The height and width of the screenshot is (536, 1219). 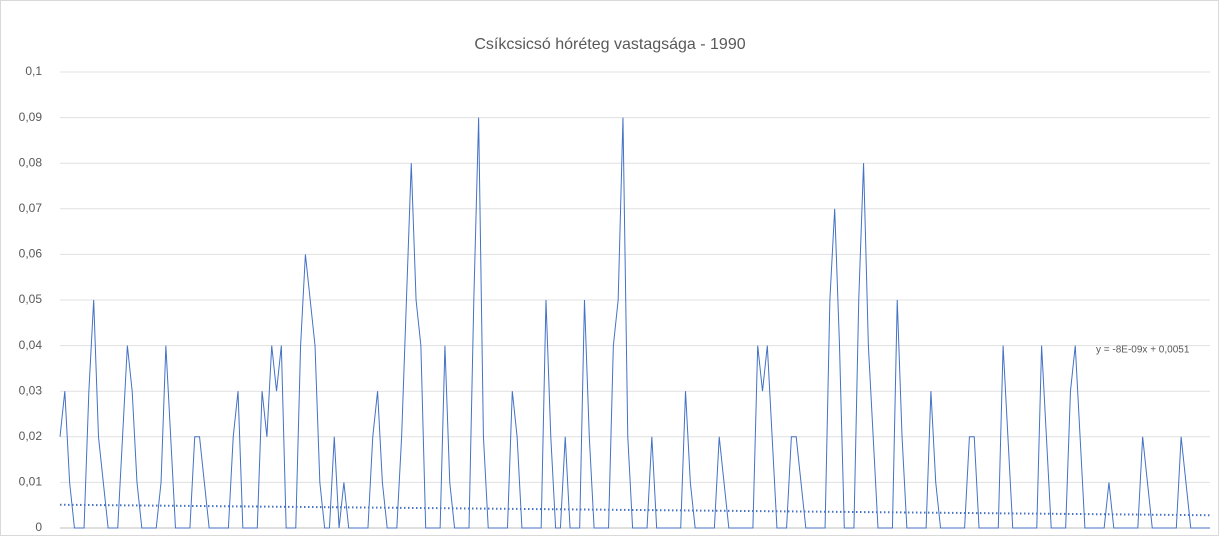 What do you see at coordinates (609, 44) in the screenshot?
I see `chart-title: Csíkcsicsó hóréteg vastagsága - 1990` at bounding box center [609, 44].